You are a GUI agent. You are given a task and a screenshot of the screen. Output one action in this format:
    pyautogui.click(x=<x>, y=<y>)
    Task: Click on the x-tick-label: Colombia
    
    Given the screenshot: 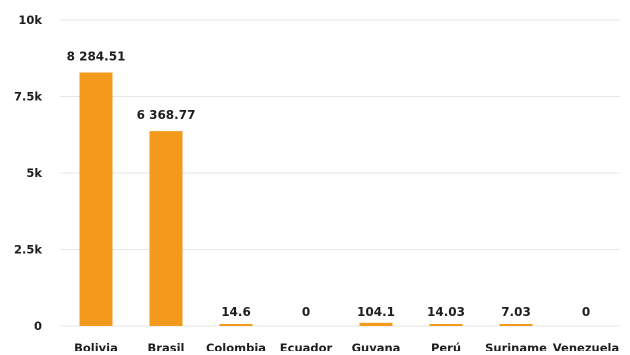 What is the action you would take?
    pyautogui.click(x=236, y=346)
    